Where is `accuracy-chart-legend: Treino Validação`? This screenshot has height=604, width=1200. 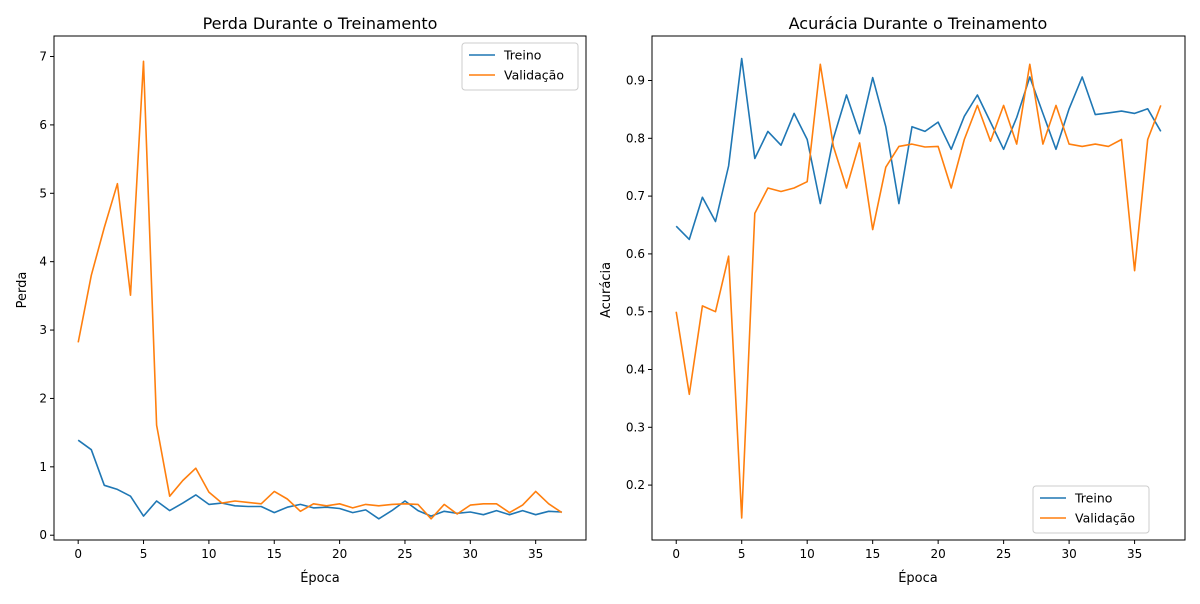
accuracy-chart-legend: Treino Validação is located at coordinates (1091, 509).